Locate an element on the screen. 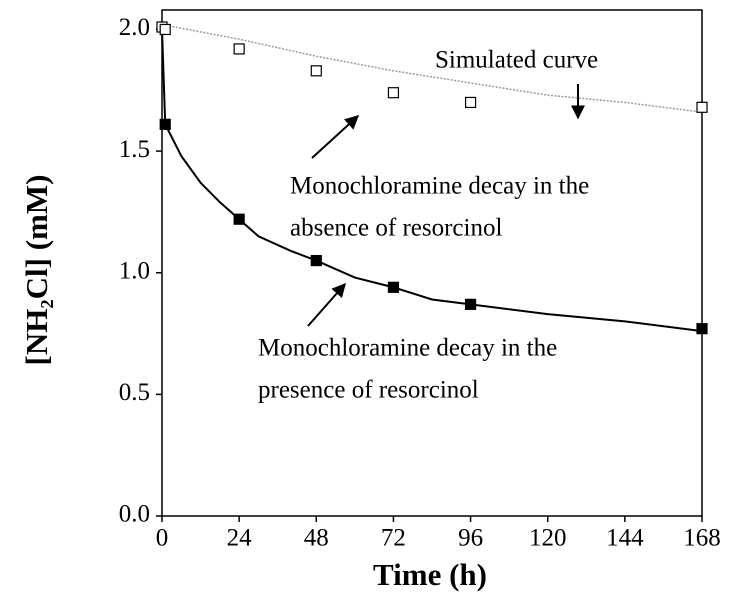  line is located at coordinates (432, 68).